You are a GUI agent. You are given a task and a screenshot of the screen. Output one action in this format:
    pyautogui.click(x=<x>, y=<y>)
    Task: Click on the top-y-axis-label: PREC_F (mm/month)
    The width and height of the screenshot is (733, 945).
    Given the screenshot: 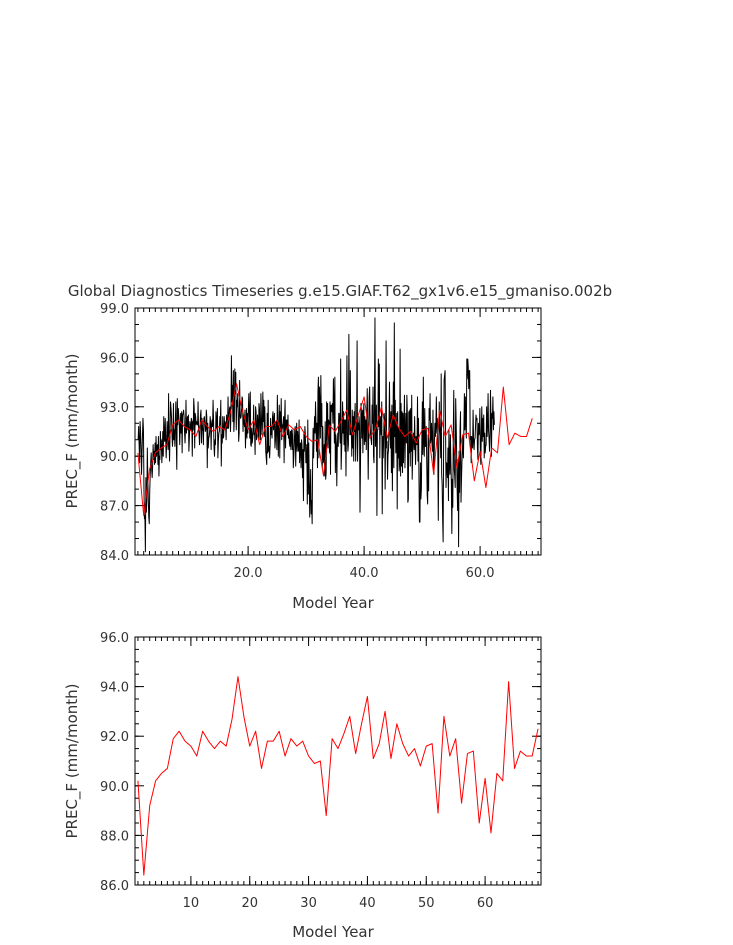 What is the action you would take?
    pyautogui.click(x=72, y=431)
    